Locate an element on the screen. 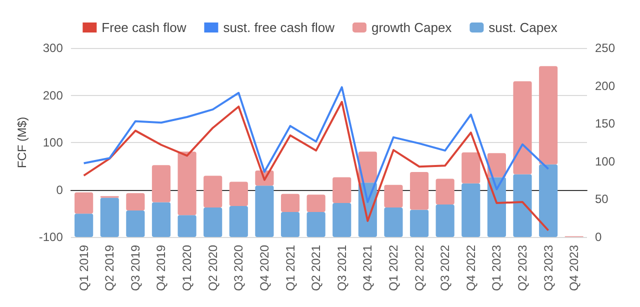 The width and height of the screenshot is (640, 307). x-tick-label: Q3 2023 is located at coordinates (548, 268).